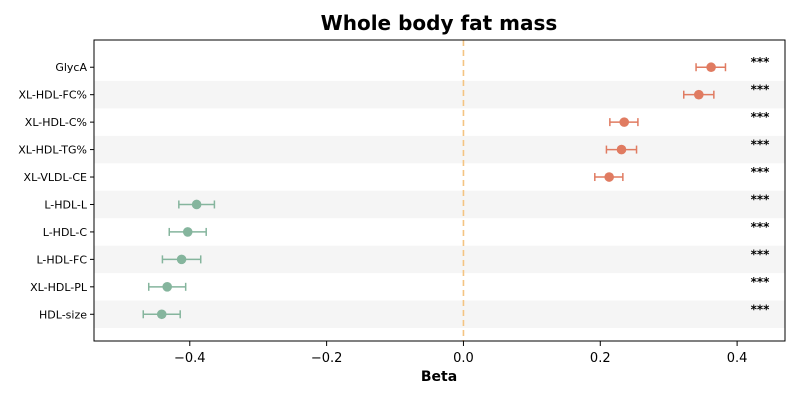  Describe the element at coordinates (761, 227) in the screenshot. I see `significance-label-6: ***` at that location.